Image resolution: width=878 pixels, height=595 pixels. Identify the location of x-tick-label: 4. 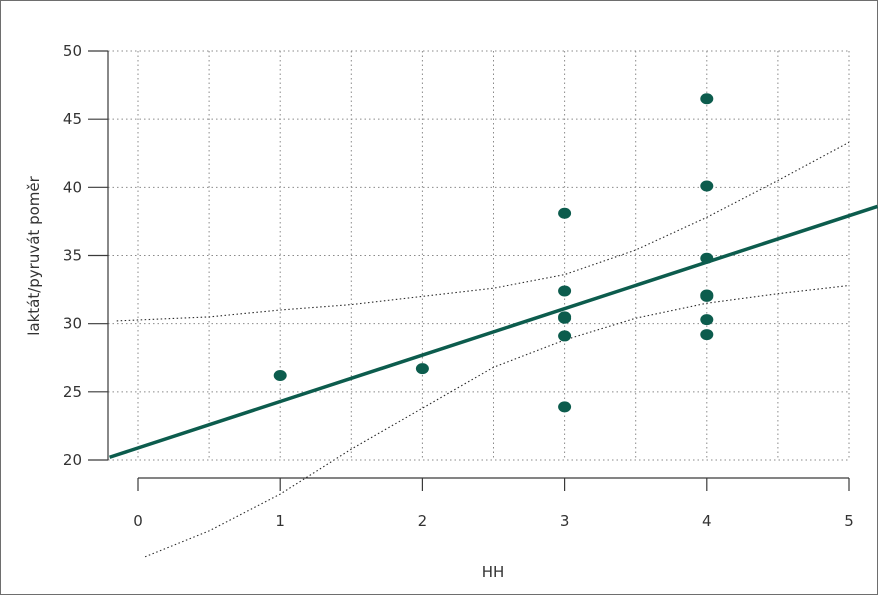
(707, 521).